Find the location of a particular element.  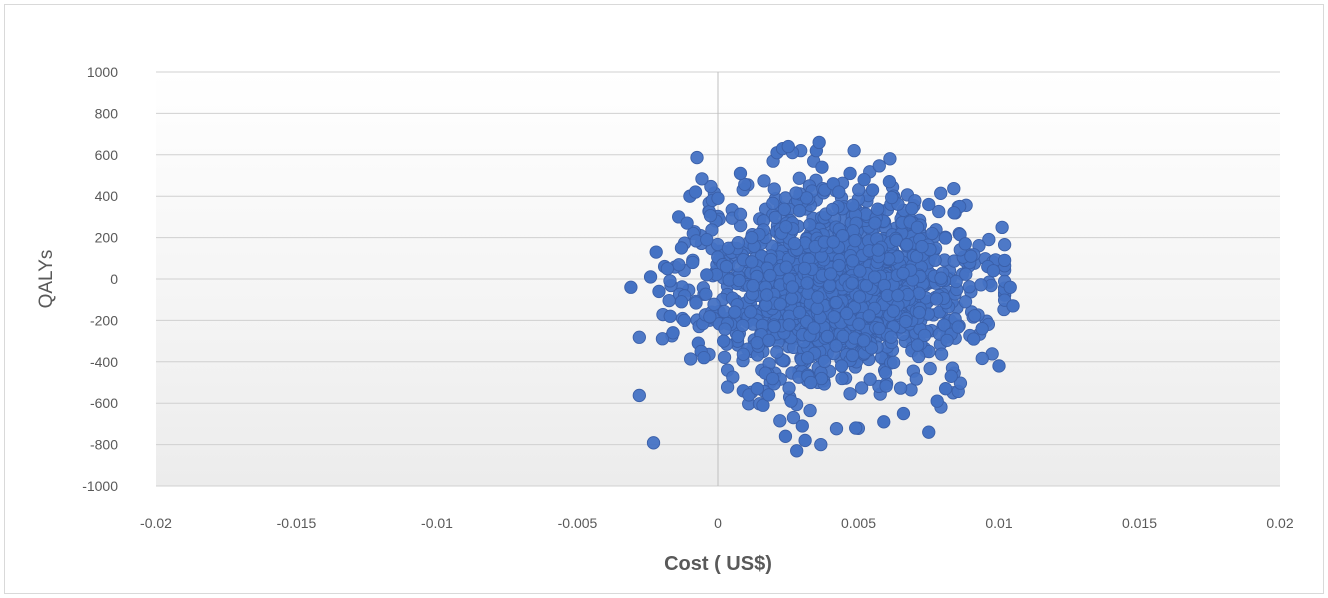

x-tick-label: 0.005 is located at coordinates (858, 523).